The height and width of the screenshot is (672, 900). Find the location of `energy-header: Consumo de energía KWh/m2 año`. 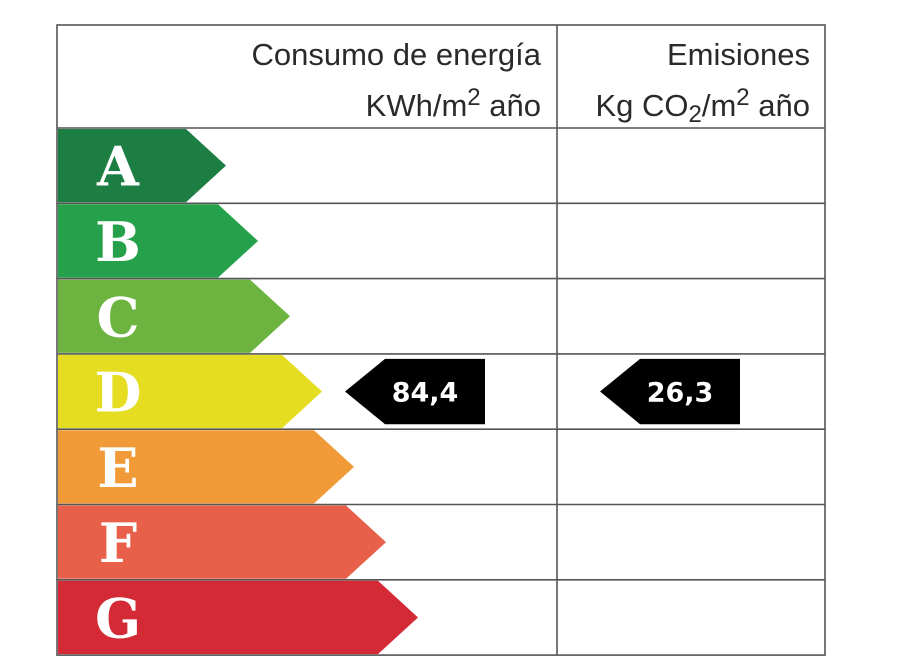

energy-header: Consumo de energía KWh/m2 año is located at coordinates (300, 80).